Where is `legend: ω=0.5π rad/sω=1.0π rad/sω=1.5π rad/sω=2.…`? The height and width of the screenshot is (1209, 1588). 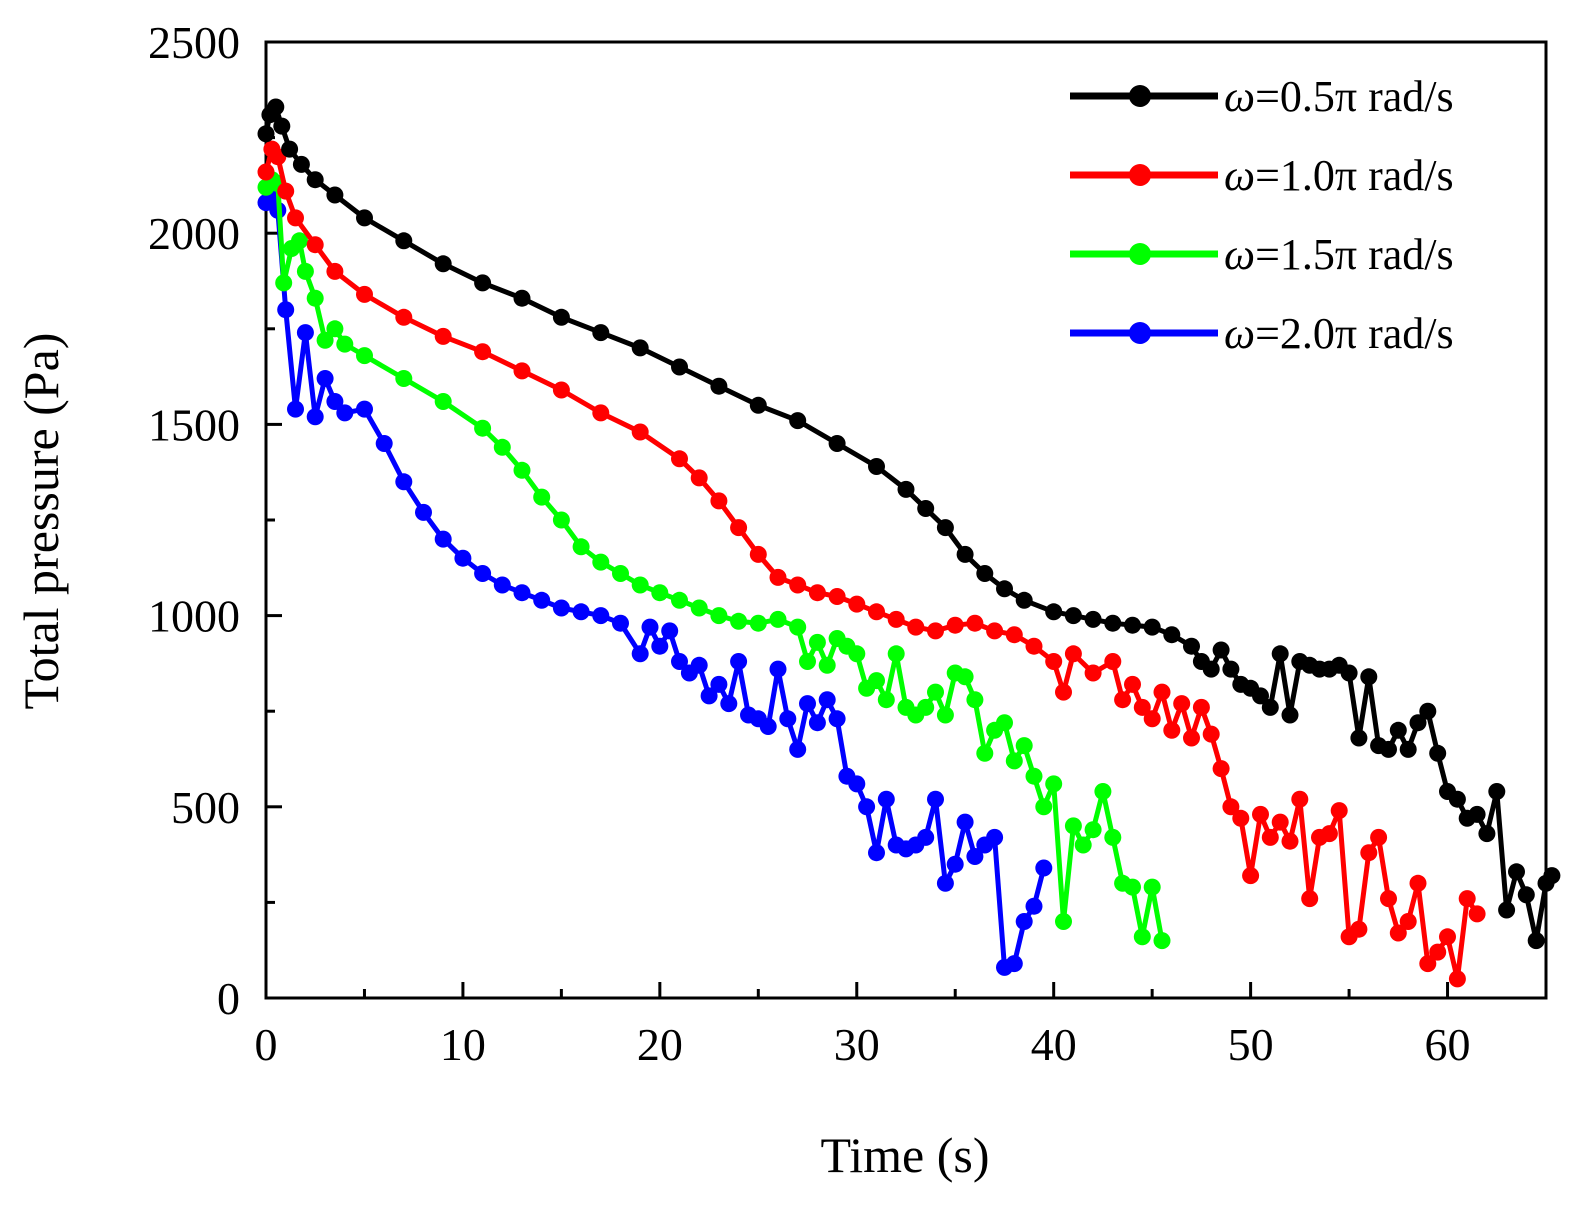 legend: ω=0.5π rad/sω=1.0π rad/sω=1.5π rad/sω=2.… is located at coordinates (1262, 215).